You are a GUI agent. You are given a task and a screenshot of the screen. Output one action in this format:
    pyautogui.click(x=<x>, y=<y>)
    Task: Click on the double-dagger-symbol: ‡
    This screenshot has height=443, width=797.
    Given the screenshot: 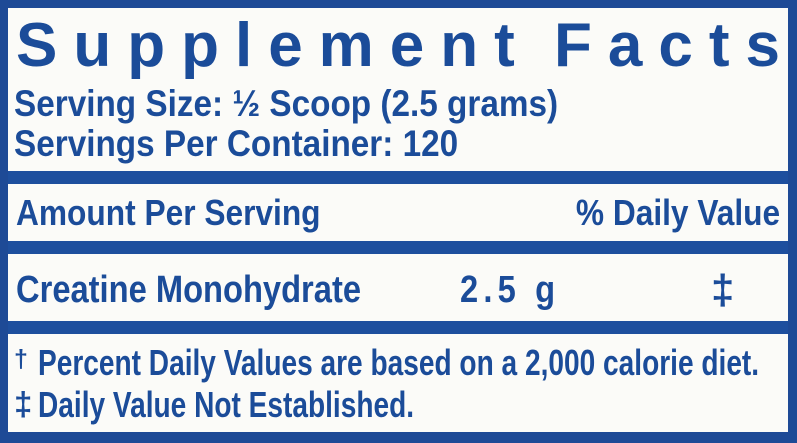 What is the action you would take?
    pyautogui.click(x=23, y=403)
    